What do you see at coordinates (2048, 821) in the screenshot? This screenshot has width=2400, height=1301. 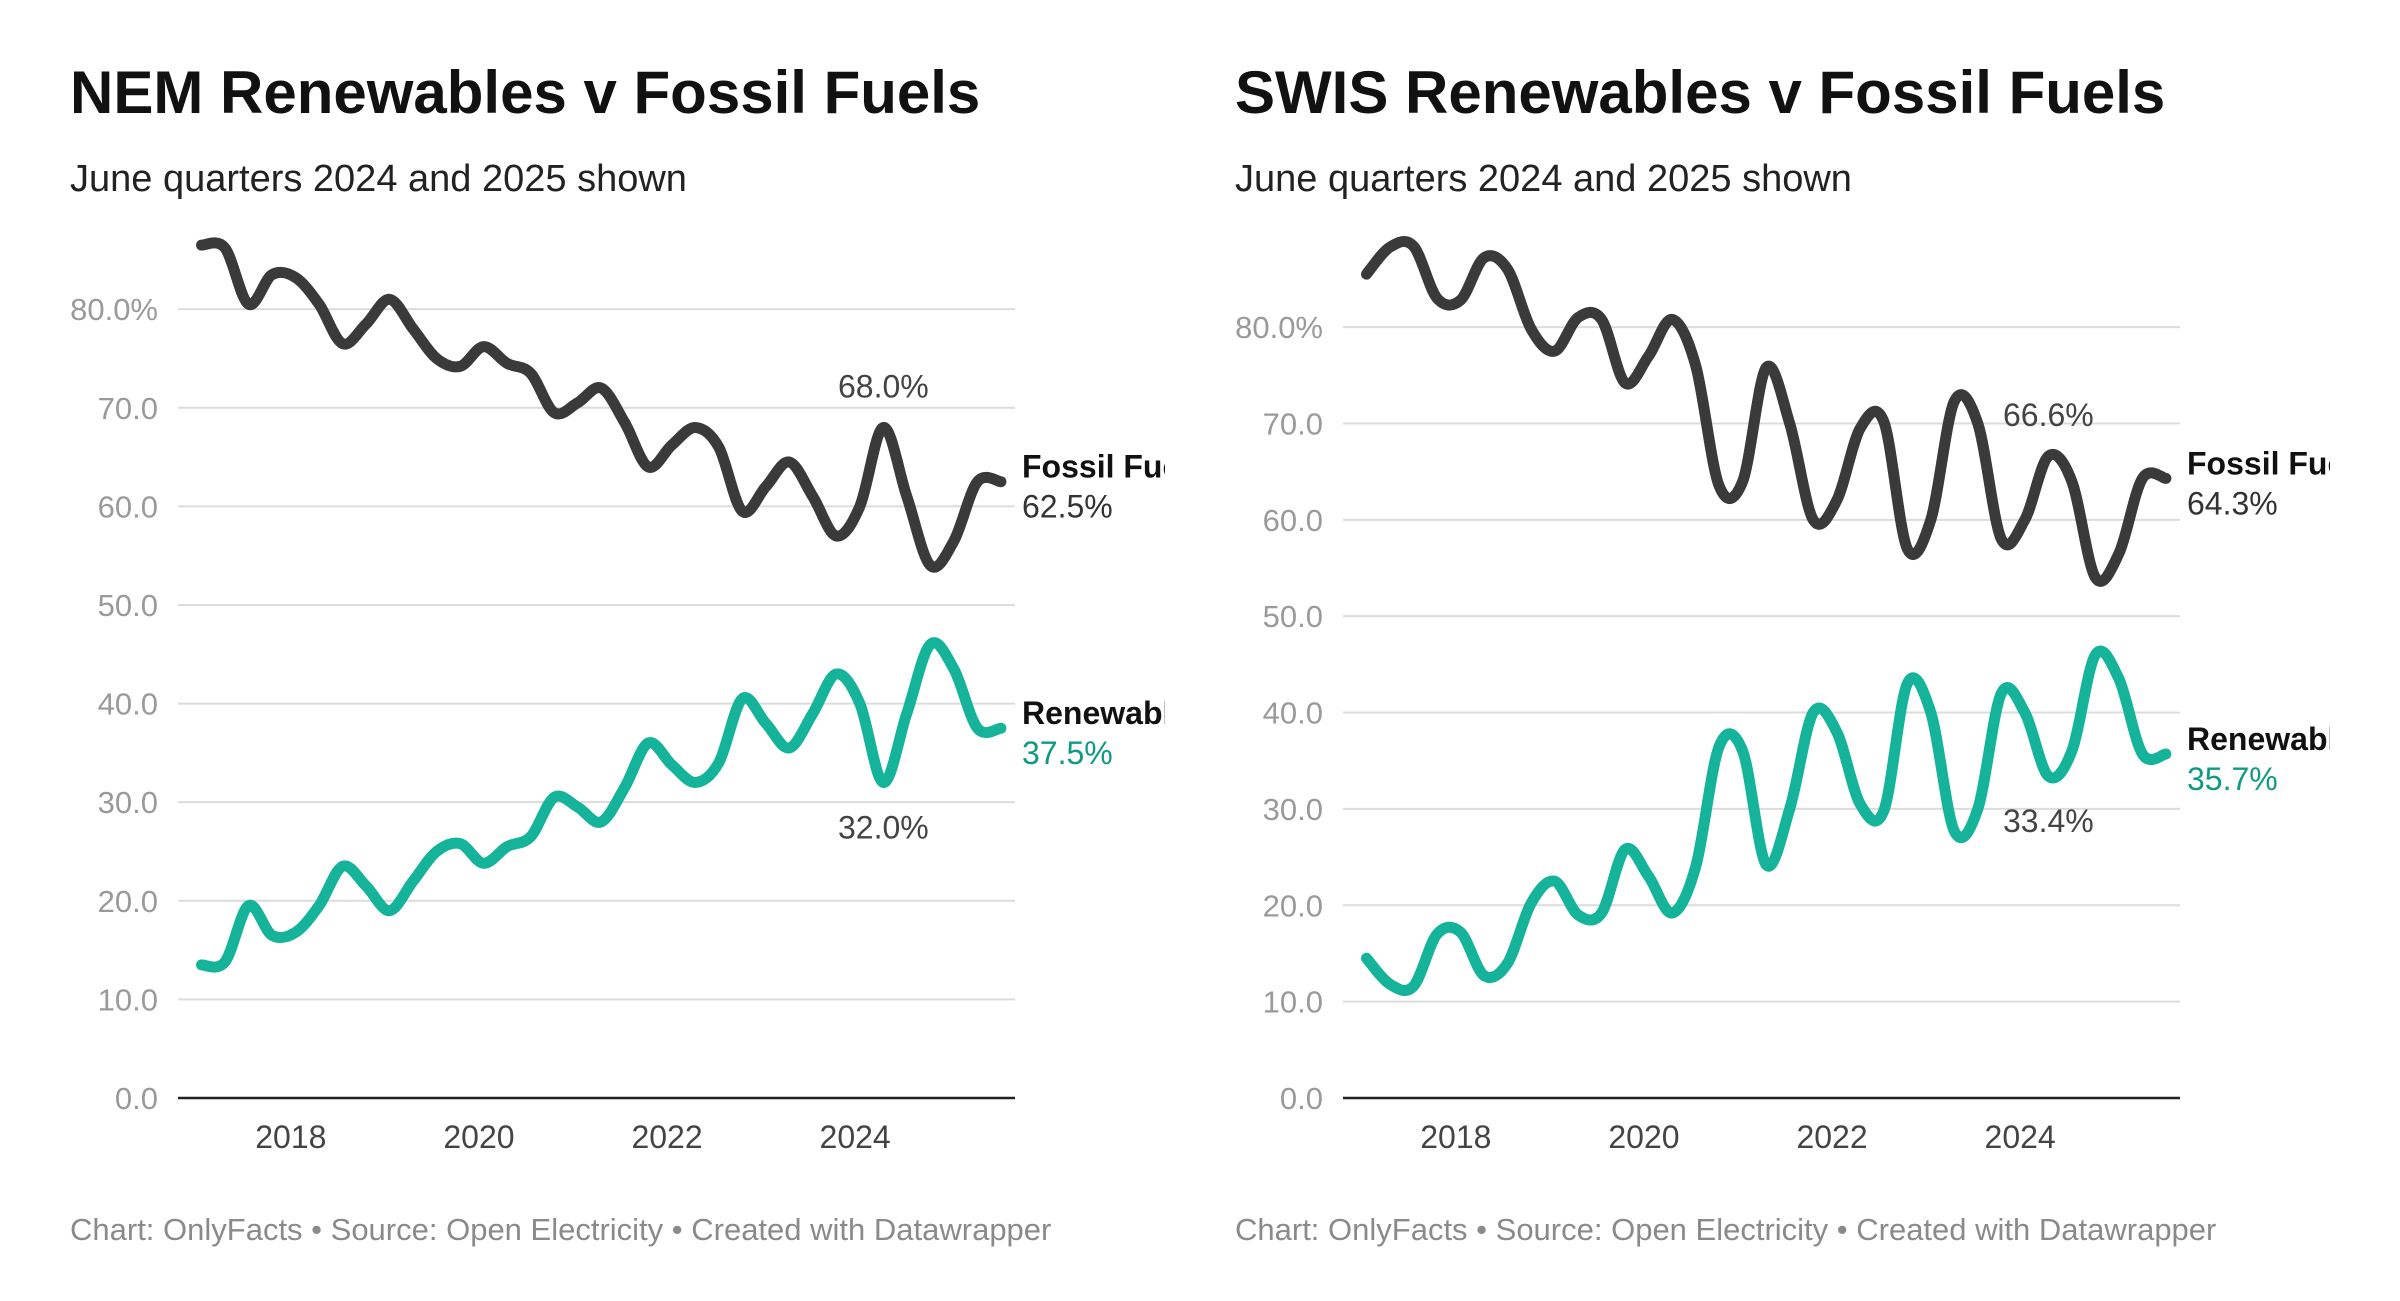 I see `data-annotation: 33.4%` at bounding box center [2048, 821].